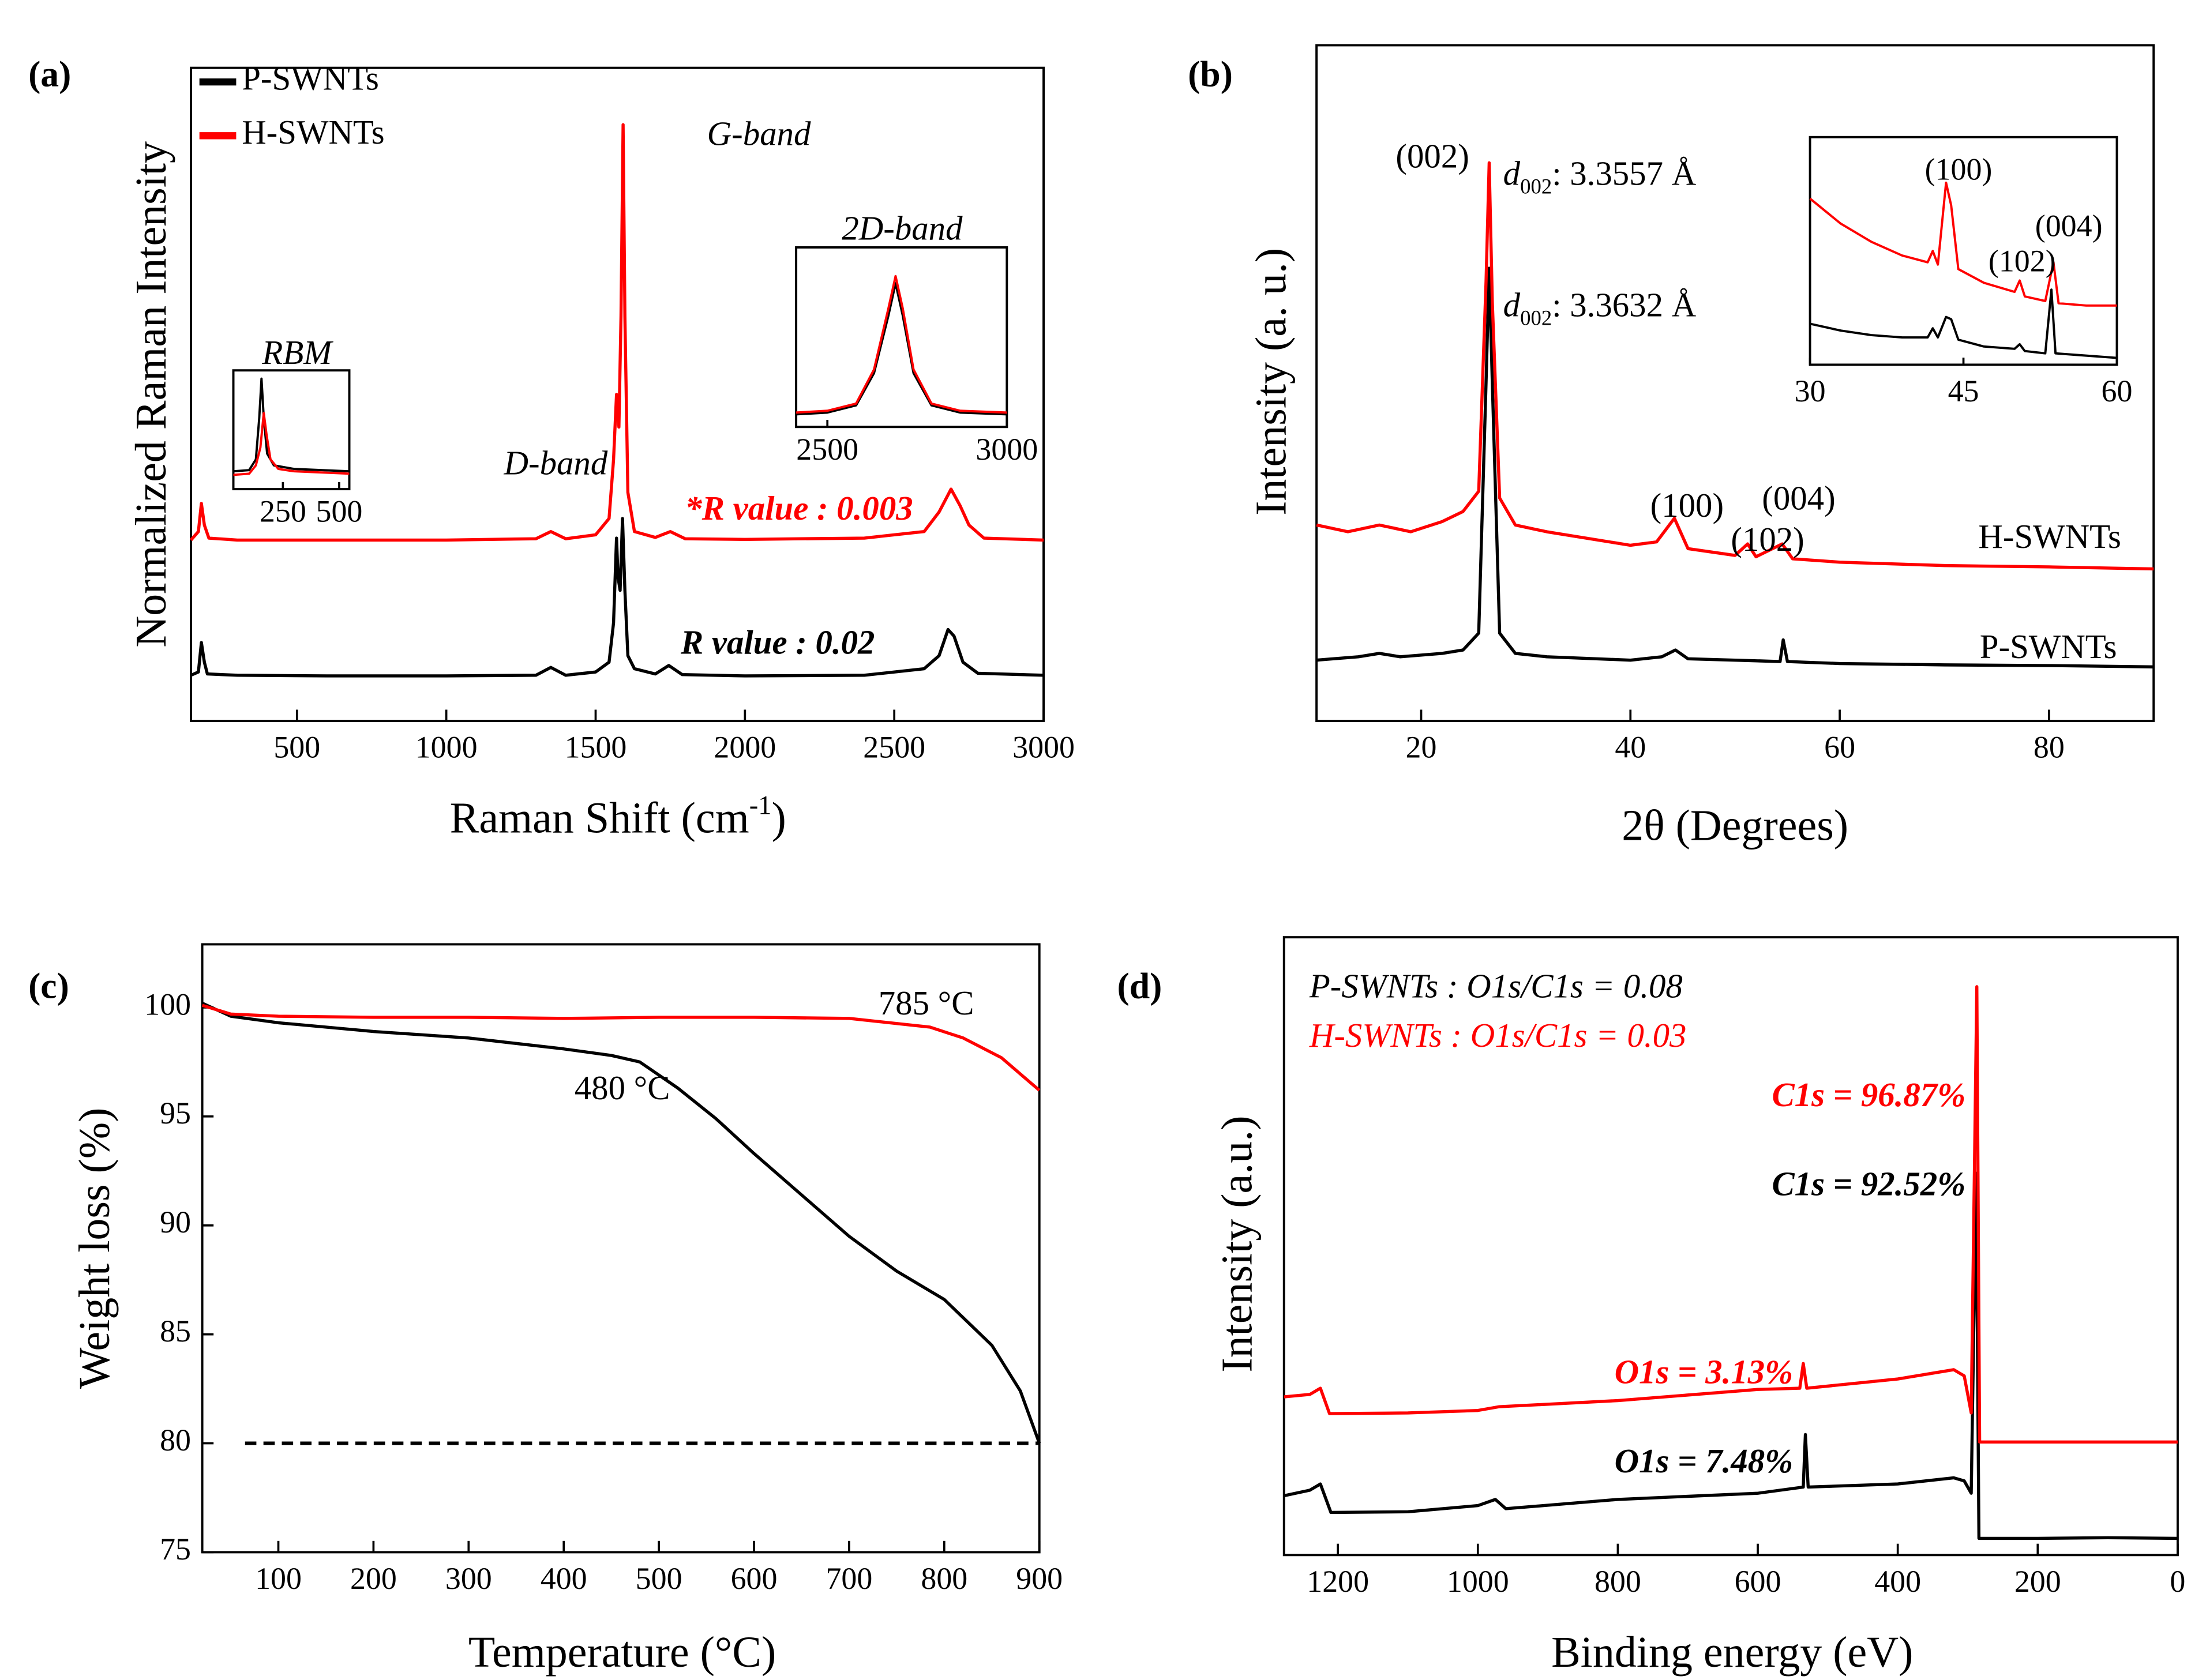 Image resolution: width=2206 pixels, height=1680 pixels. I want to click on annotation: (004), so click(1798, 499).